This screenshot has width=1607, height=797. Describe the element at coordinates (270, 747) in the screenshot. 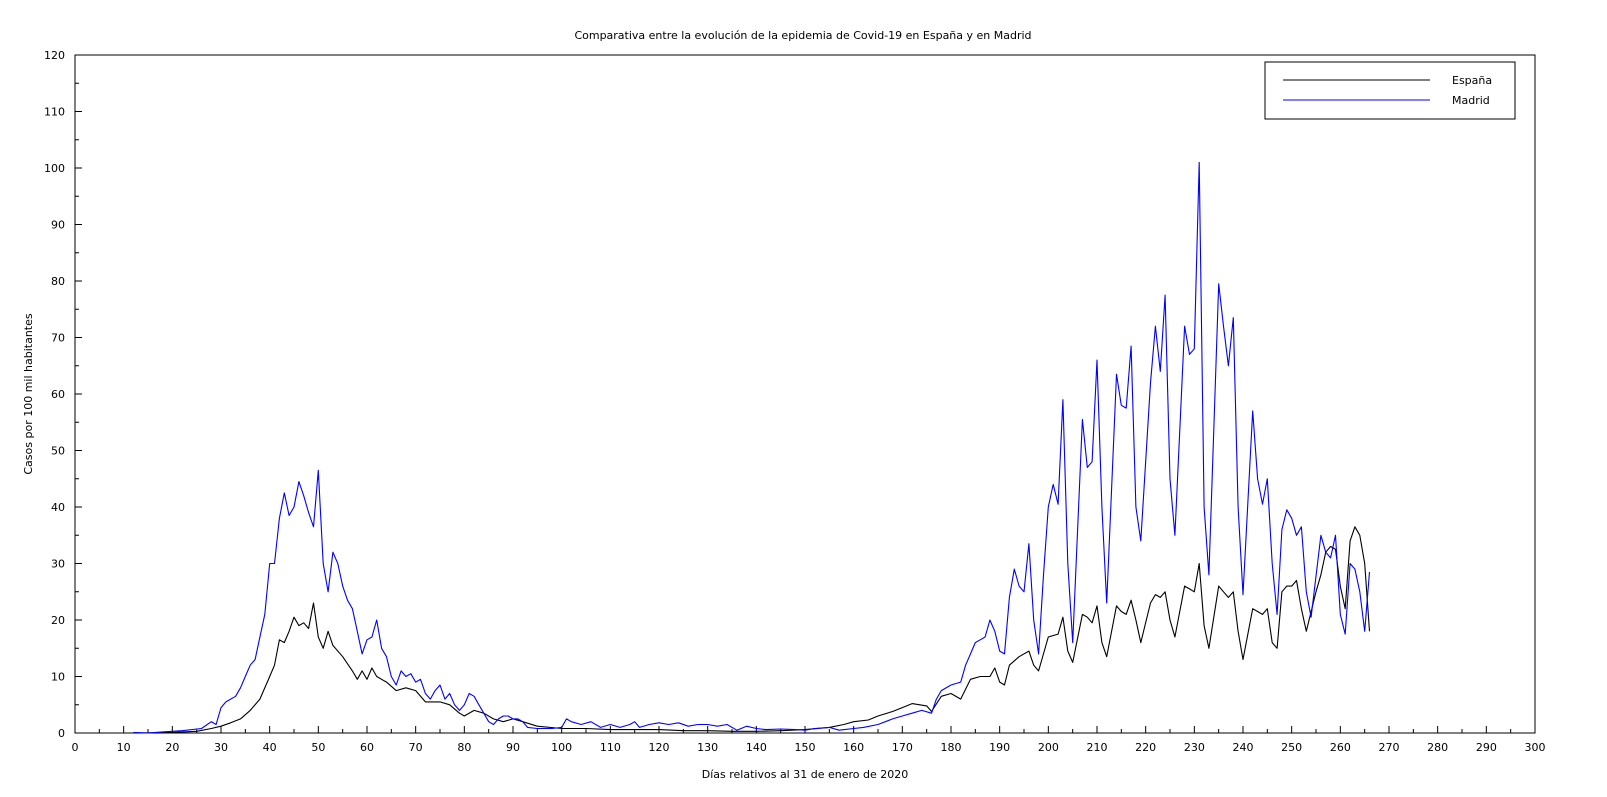

I see `x-tick-label: 40` at that location.